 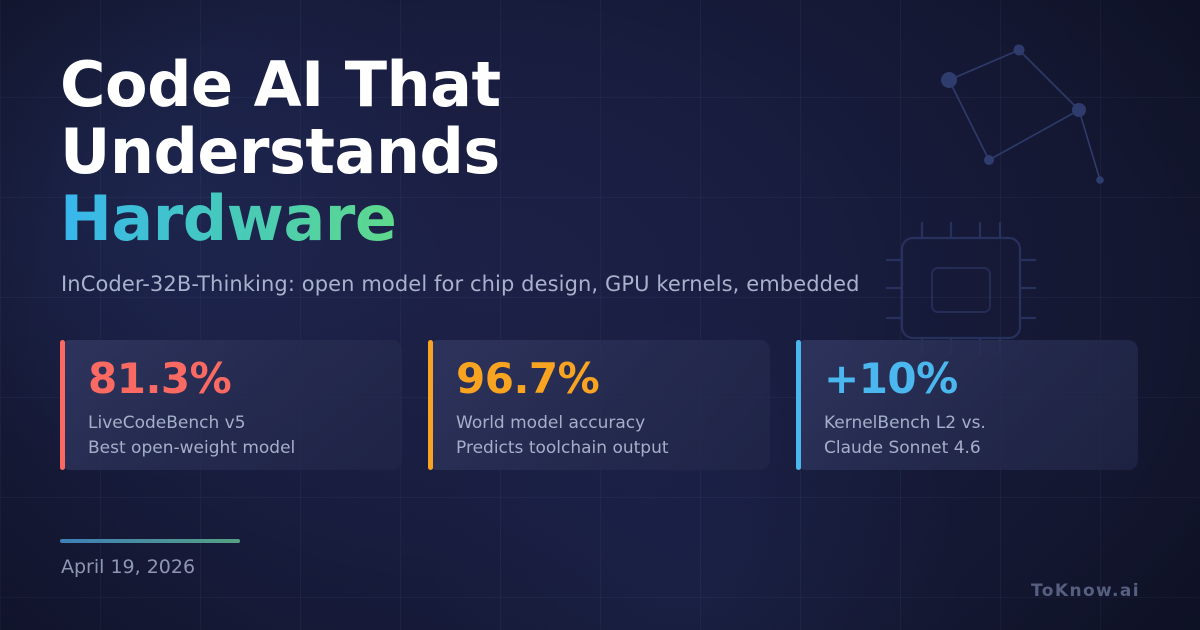 What do you see at coordinates (150, 541) in the screenshot?
I see `footer-accent-rule` at bounding box center [150, 541].